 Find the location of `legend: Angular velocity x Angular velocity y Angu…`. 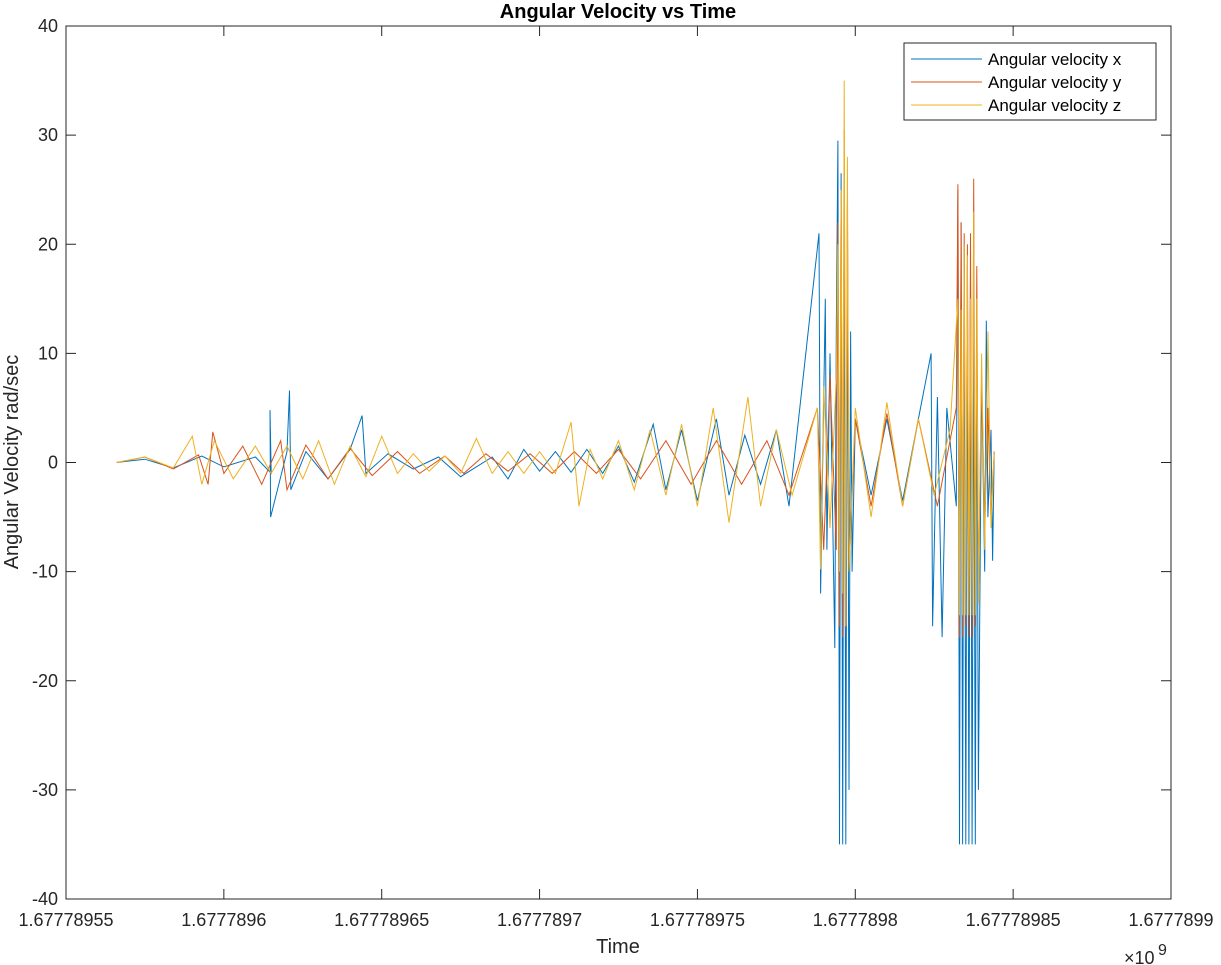

legend: Angular velocity x Angular velocity y Angu… is located at coordinates (1030, 81).